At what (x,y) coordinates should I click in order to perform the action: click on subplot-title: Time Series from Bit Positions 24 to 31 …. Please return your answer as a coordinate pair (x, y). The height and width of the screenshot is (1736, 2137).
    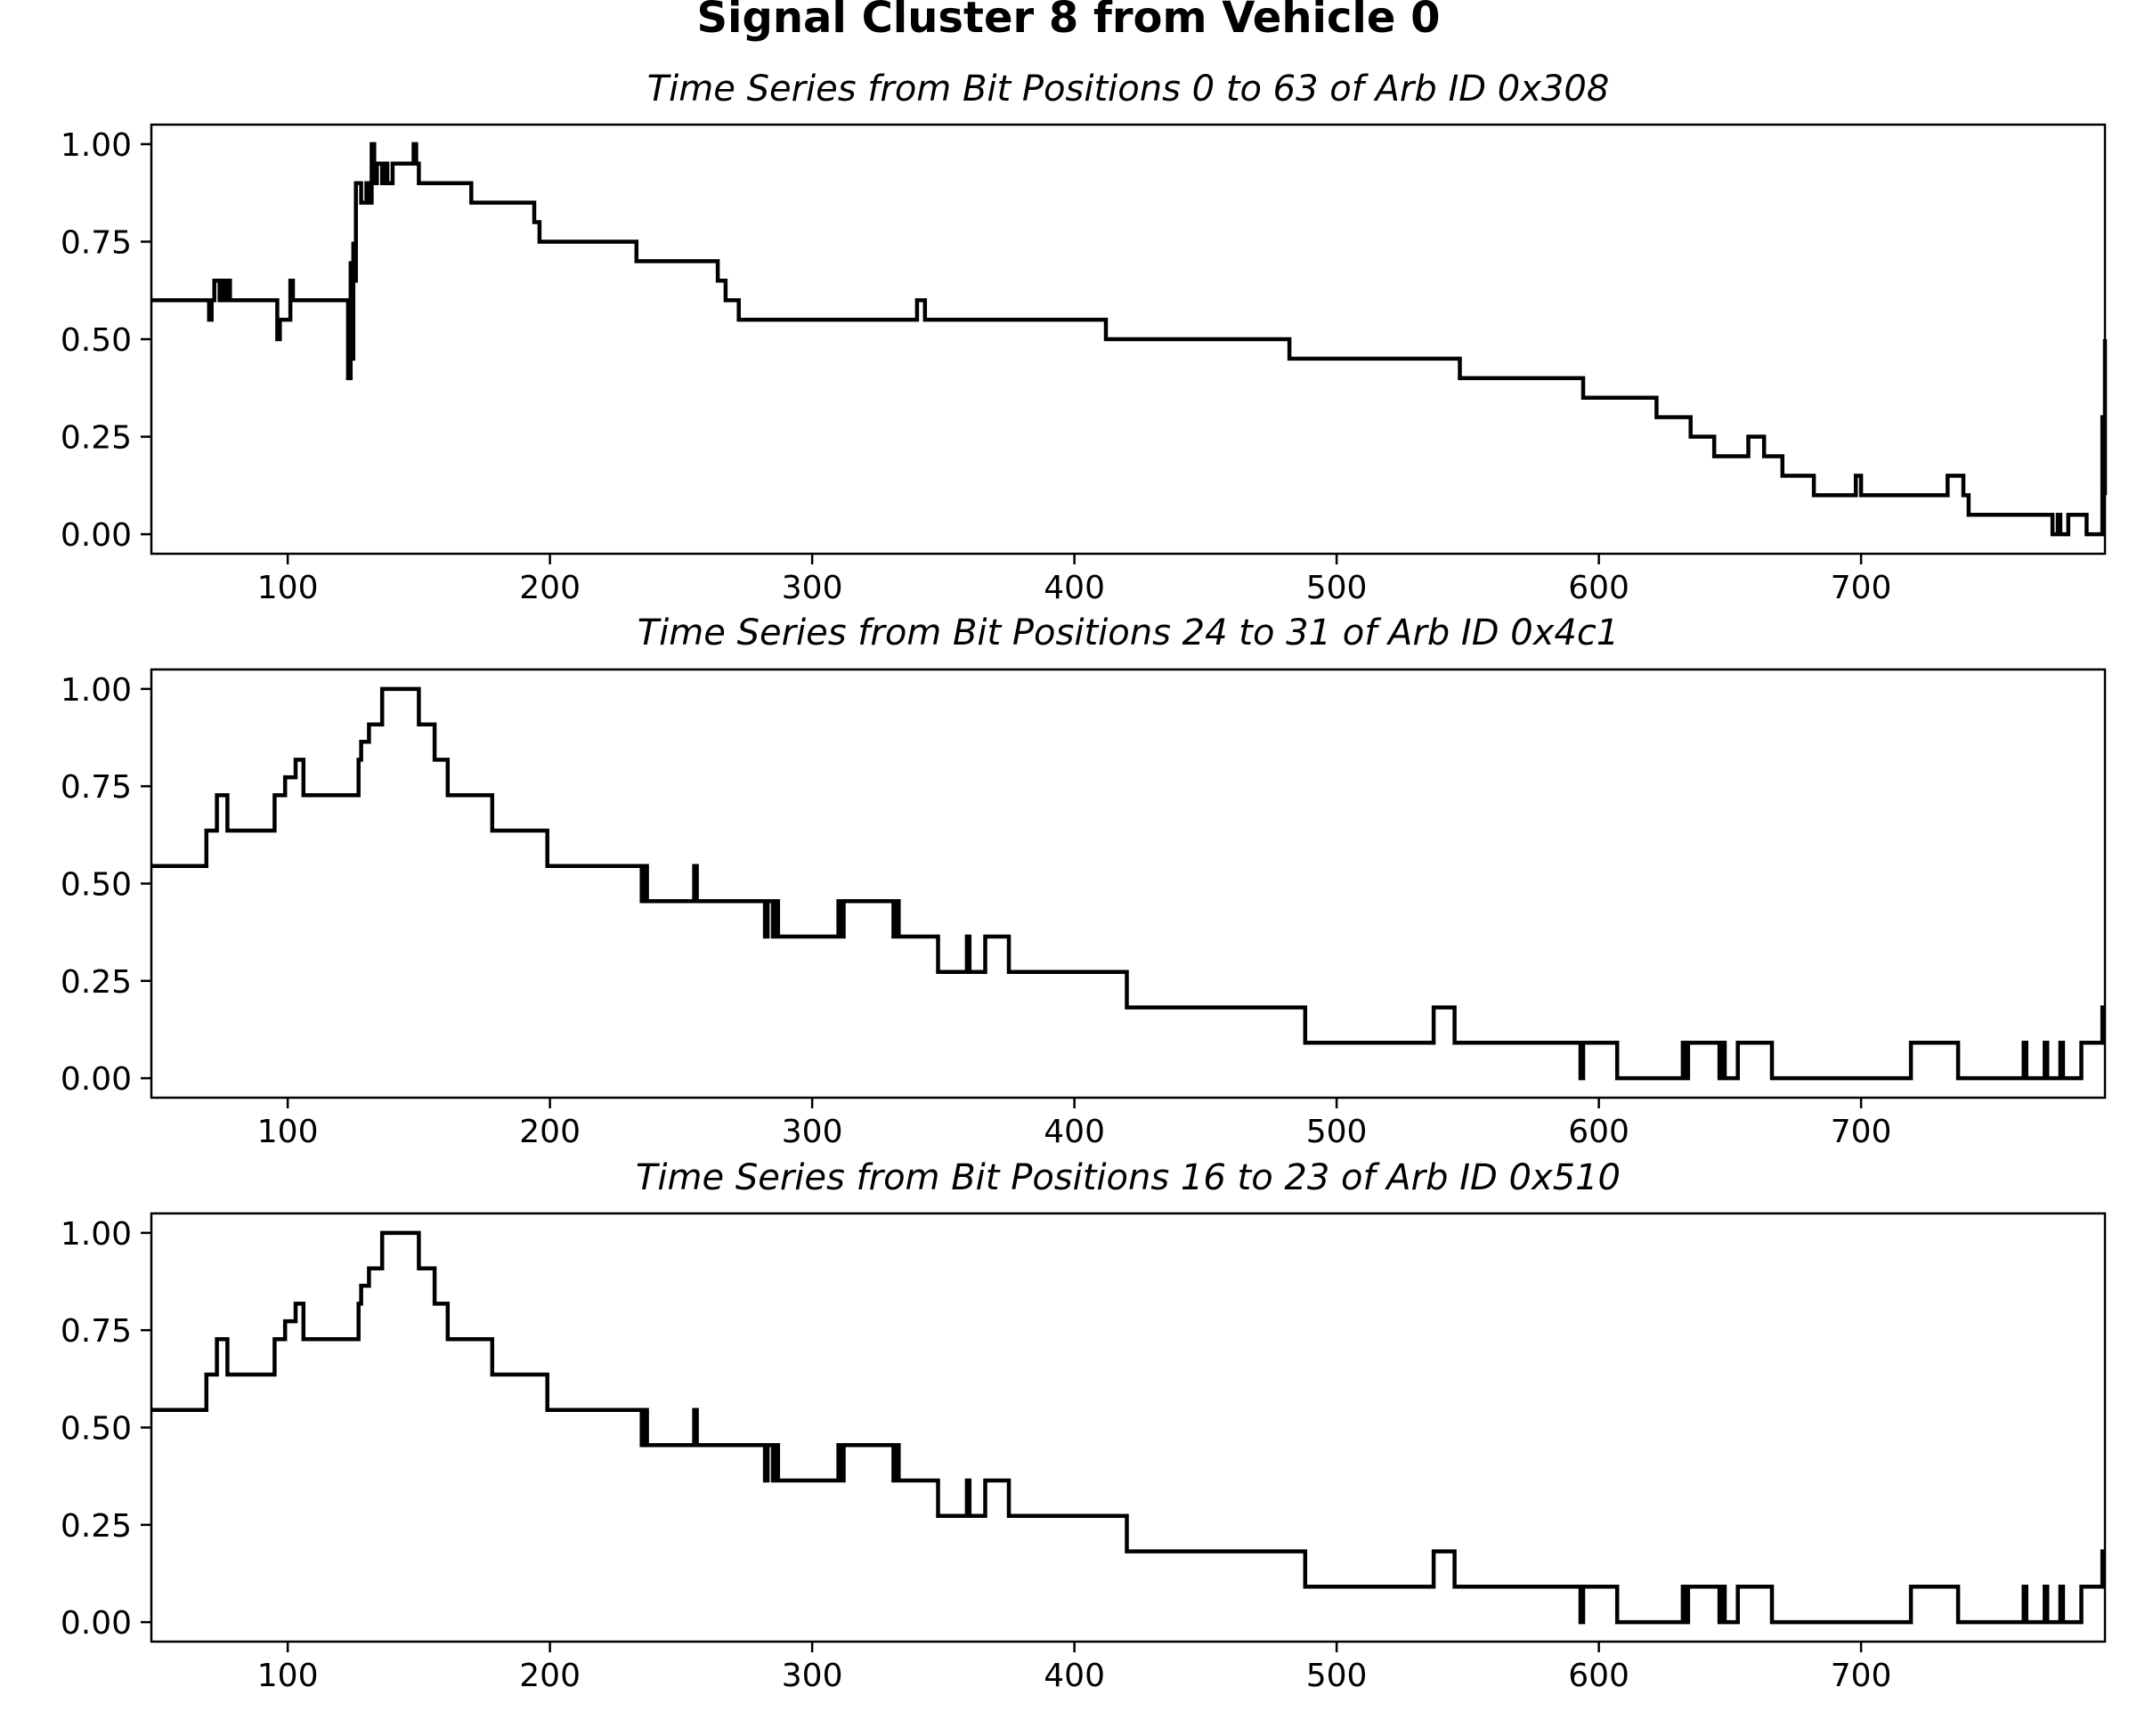
    Looking at the image, I should click on (1129, 632).